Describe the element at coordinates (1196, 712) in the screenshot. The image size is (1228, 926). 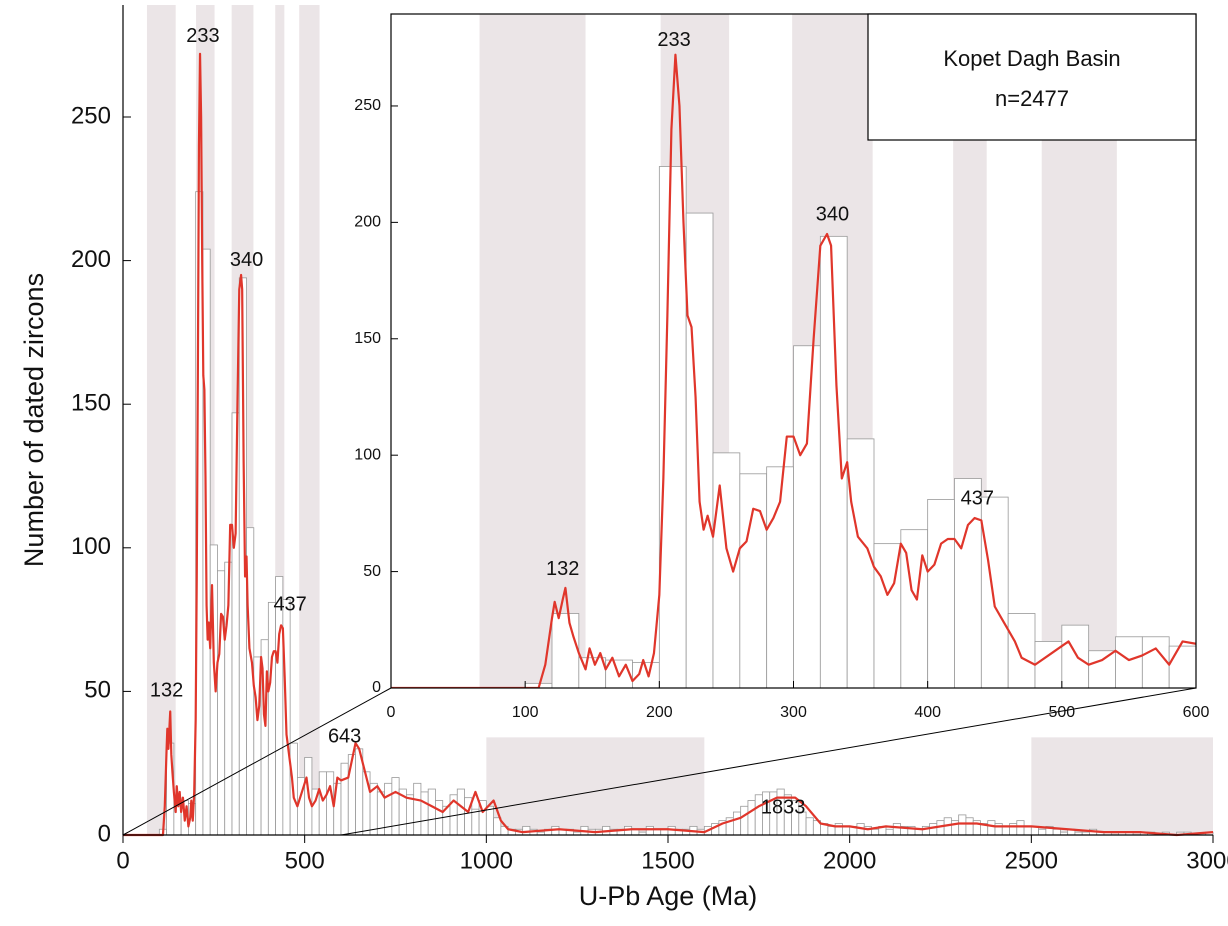
I see `x-tick-label: 600` at that location.